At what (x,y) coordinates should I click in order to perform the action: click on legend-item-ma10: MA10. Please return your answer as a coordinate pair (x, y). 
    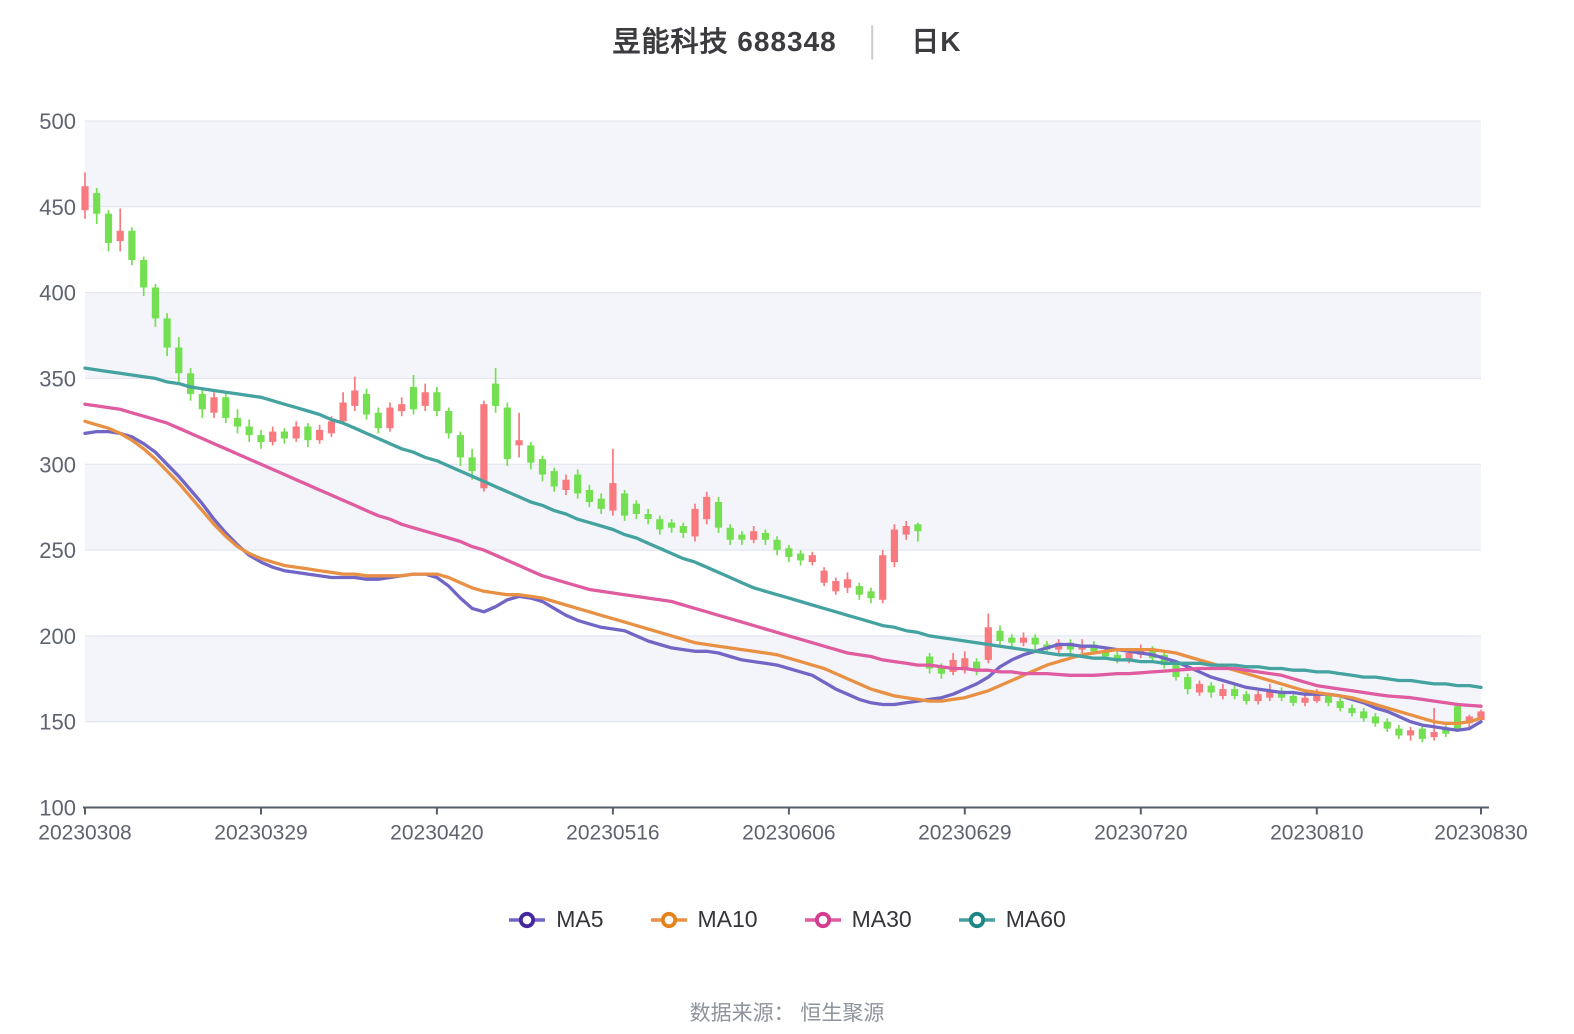
    Looking at the image, I should click on (704, 919).